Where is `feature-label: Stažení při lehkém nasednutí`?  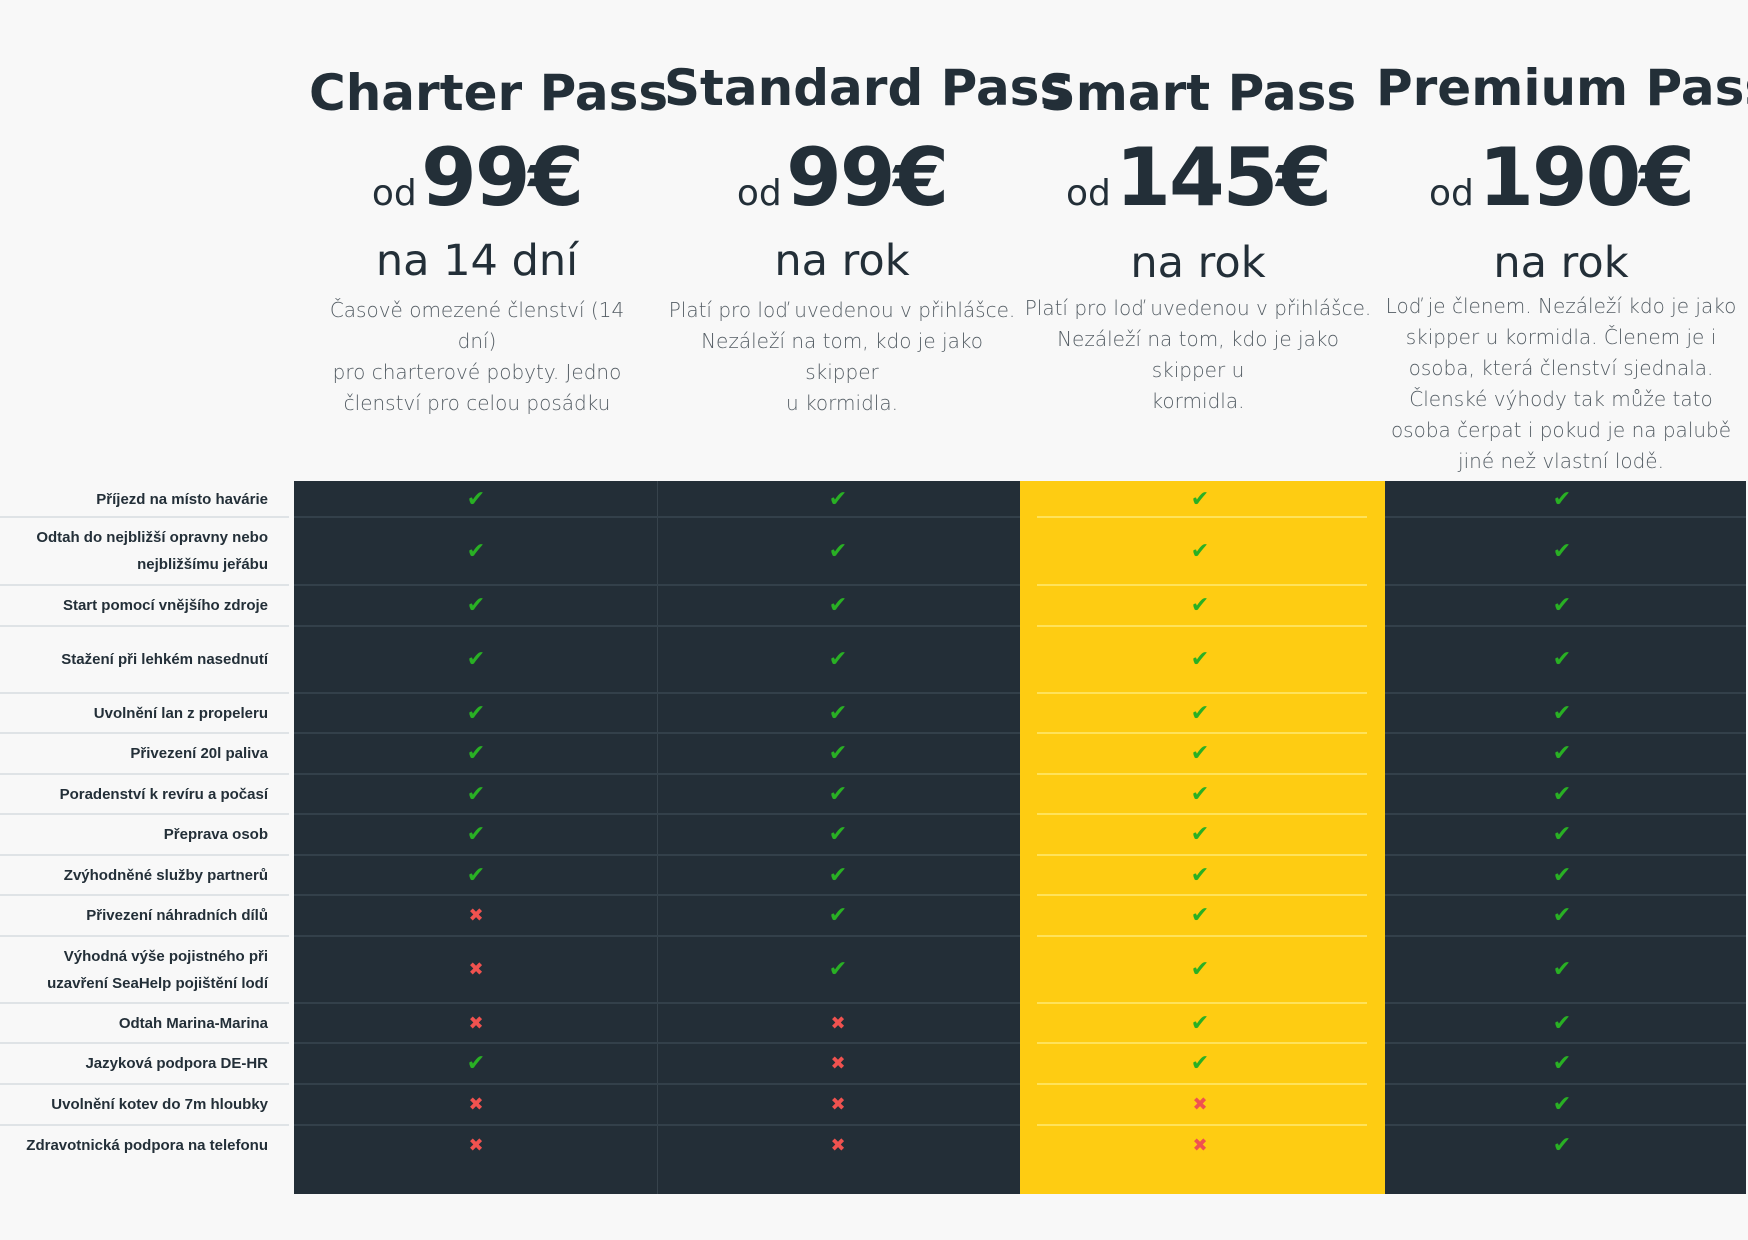 feature-label: Stažení při lehkém nasednutí is located at coordinates (134, 659).